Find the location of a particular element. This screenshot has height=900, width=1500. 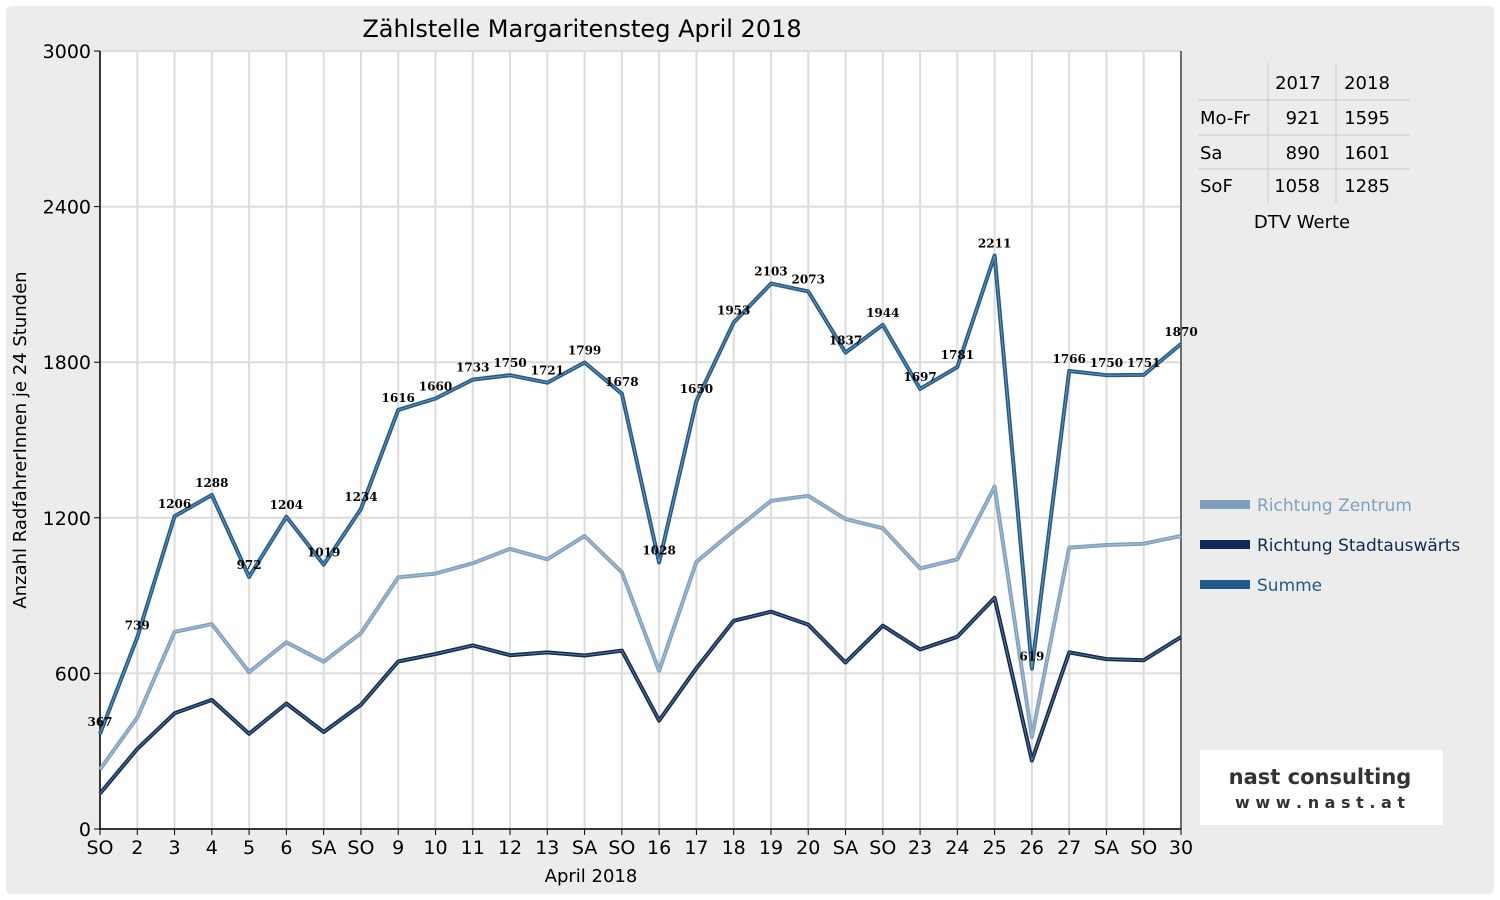

table-row-label: SoF is located at coordinates (1216, 186).